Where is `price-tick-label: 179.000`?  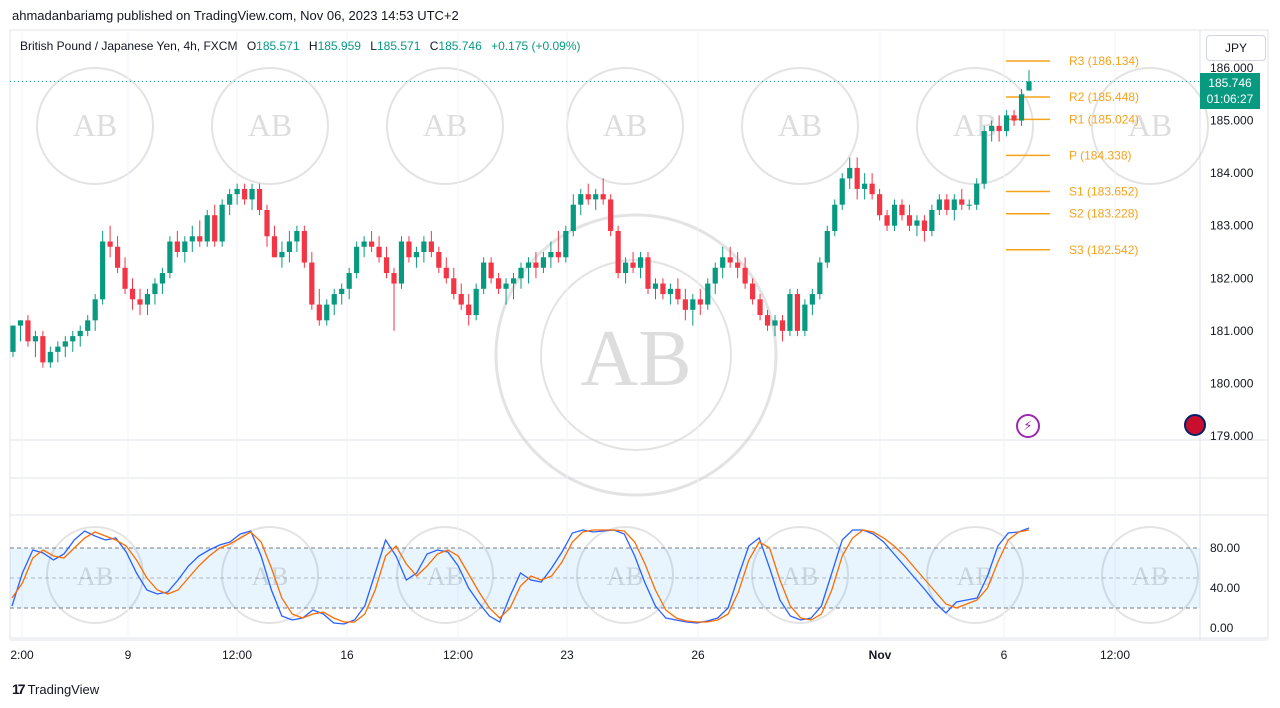 price-tick-label: 179.000 is located at coordinates (1232, 436).